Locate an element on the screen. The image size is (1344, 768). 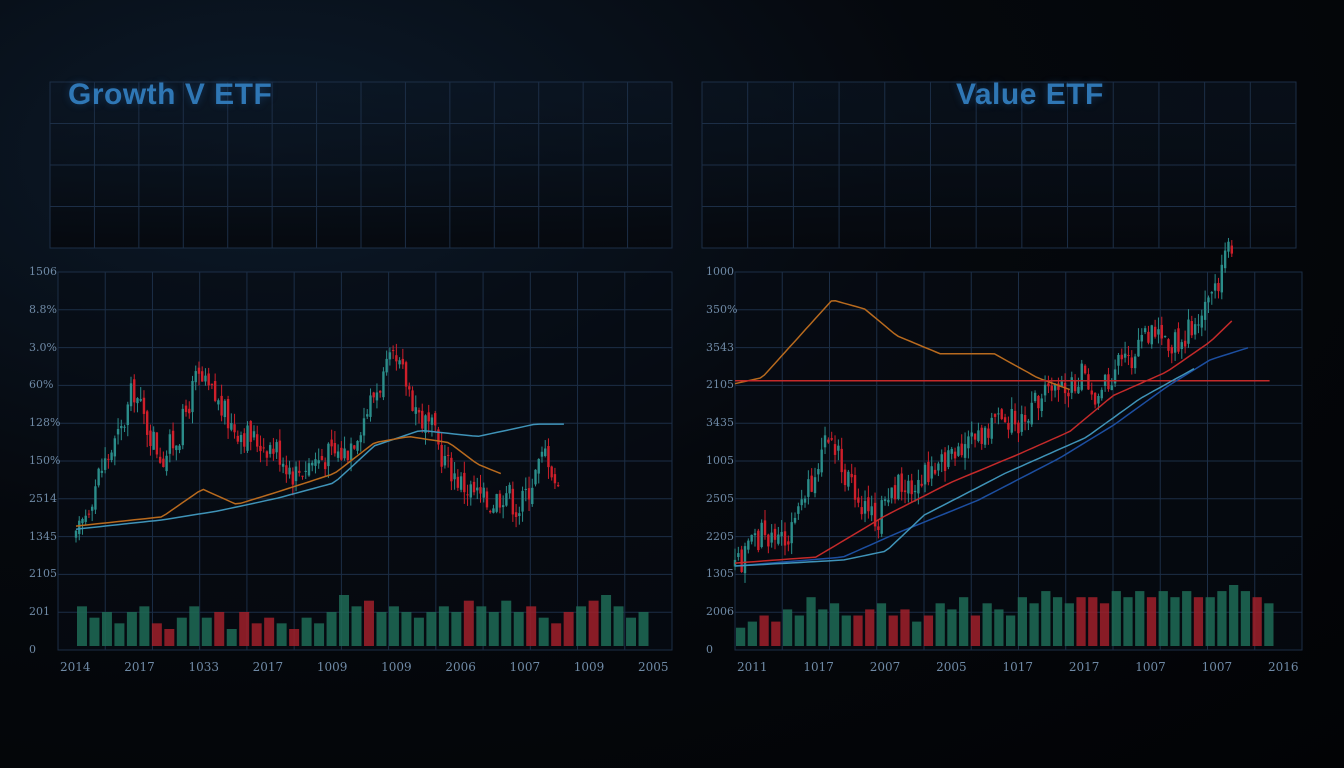
value-y-tick-label: 1005 is located at coordinates (720, 460).